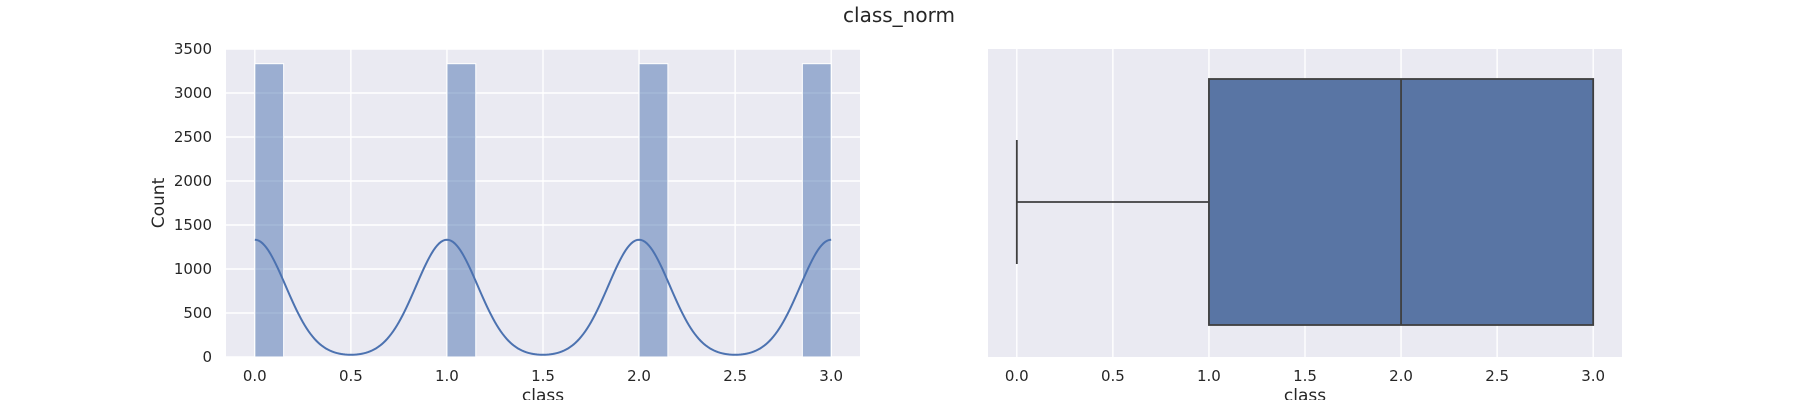 Image resolution: width=1800 pixels, height=400 pixels. I want to click on histogram-x-axis-label: class, so click(543, 393).